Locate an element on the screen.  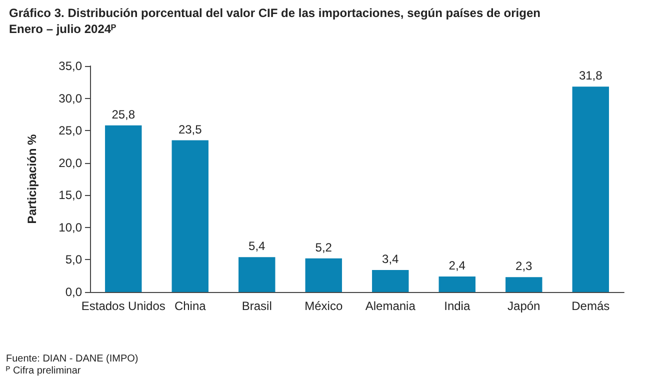
chart-subtitle: Enero – julio 2024ᴾ is located at coordinates (62, 29).